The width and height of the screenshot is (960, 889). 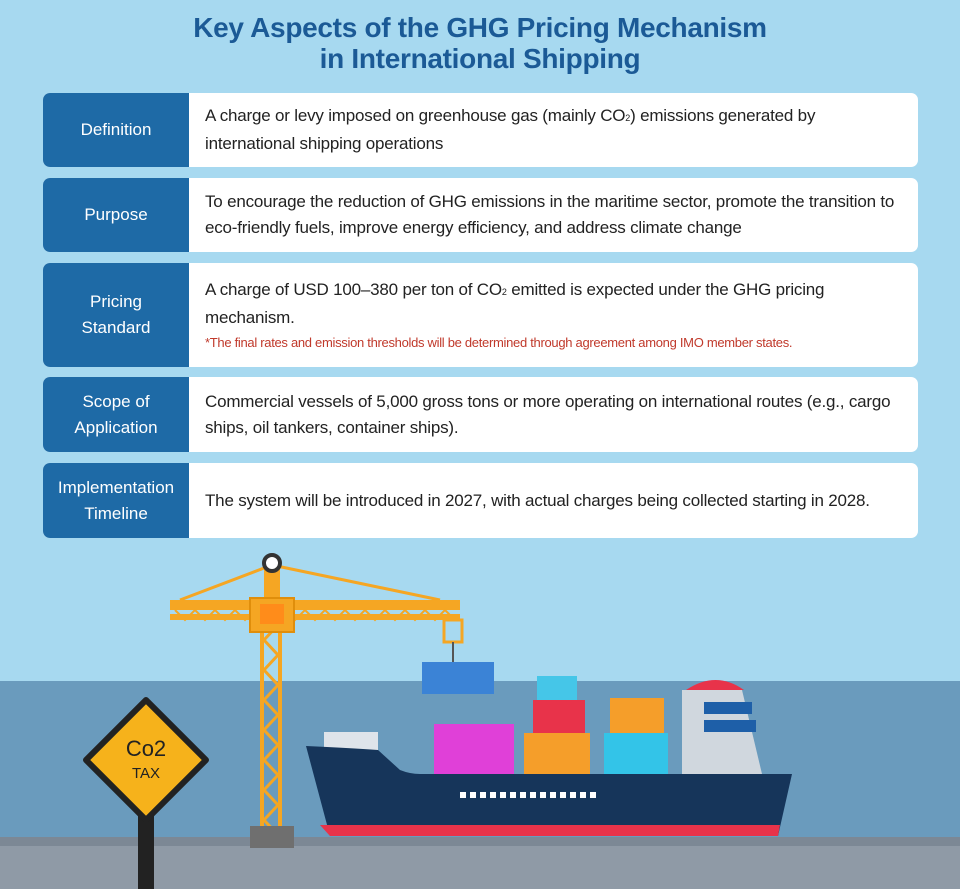 I want to click on label-purpose-text: Purpose, so click(x=116, y=214).